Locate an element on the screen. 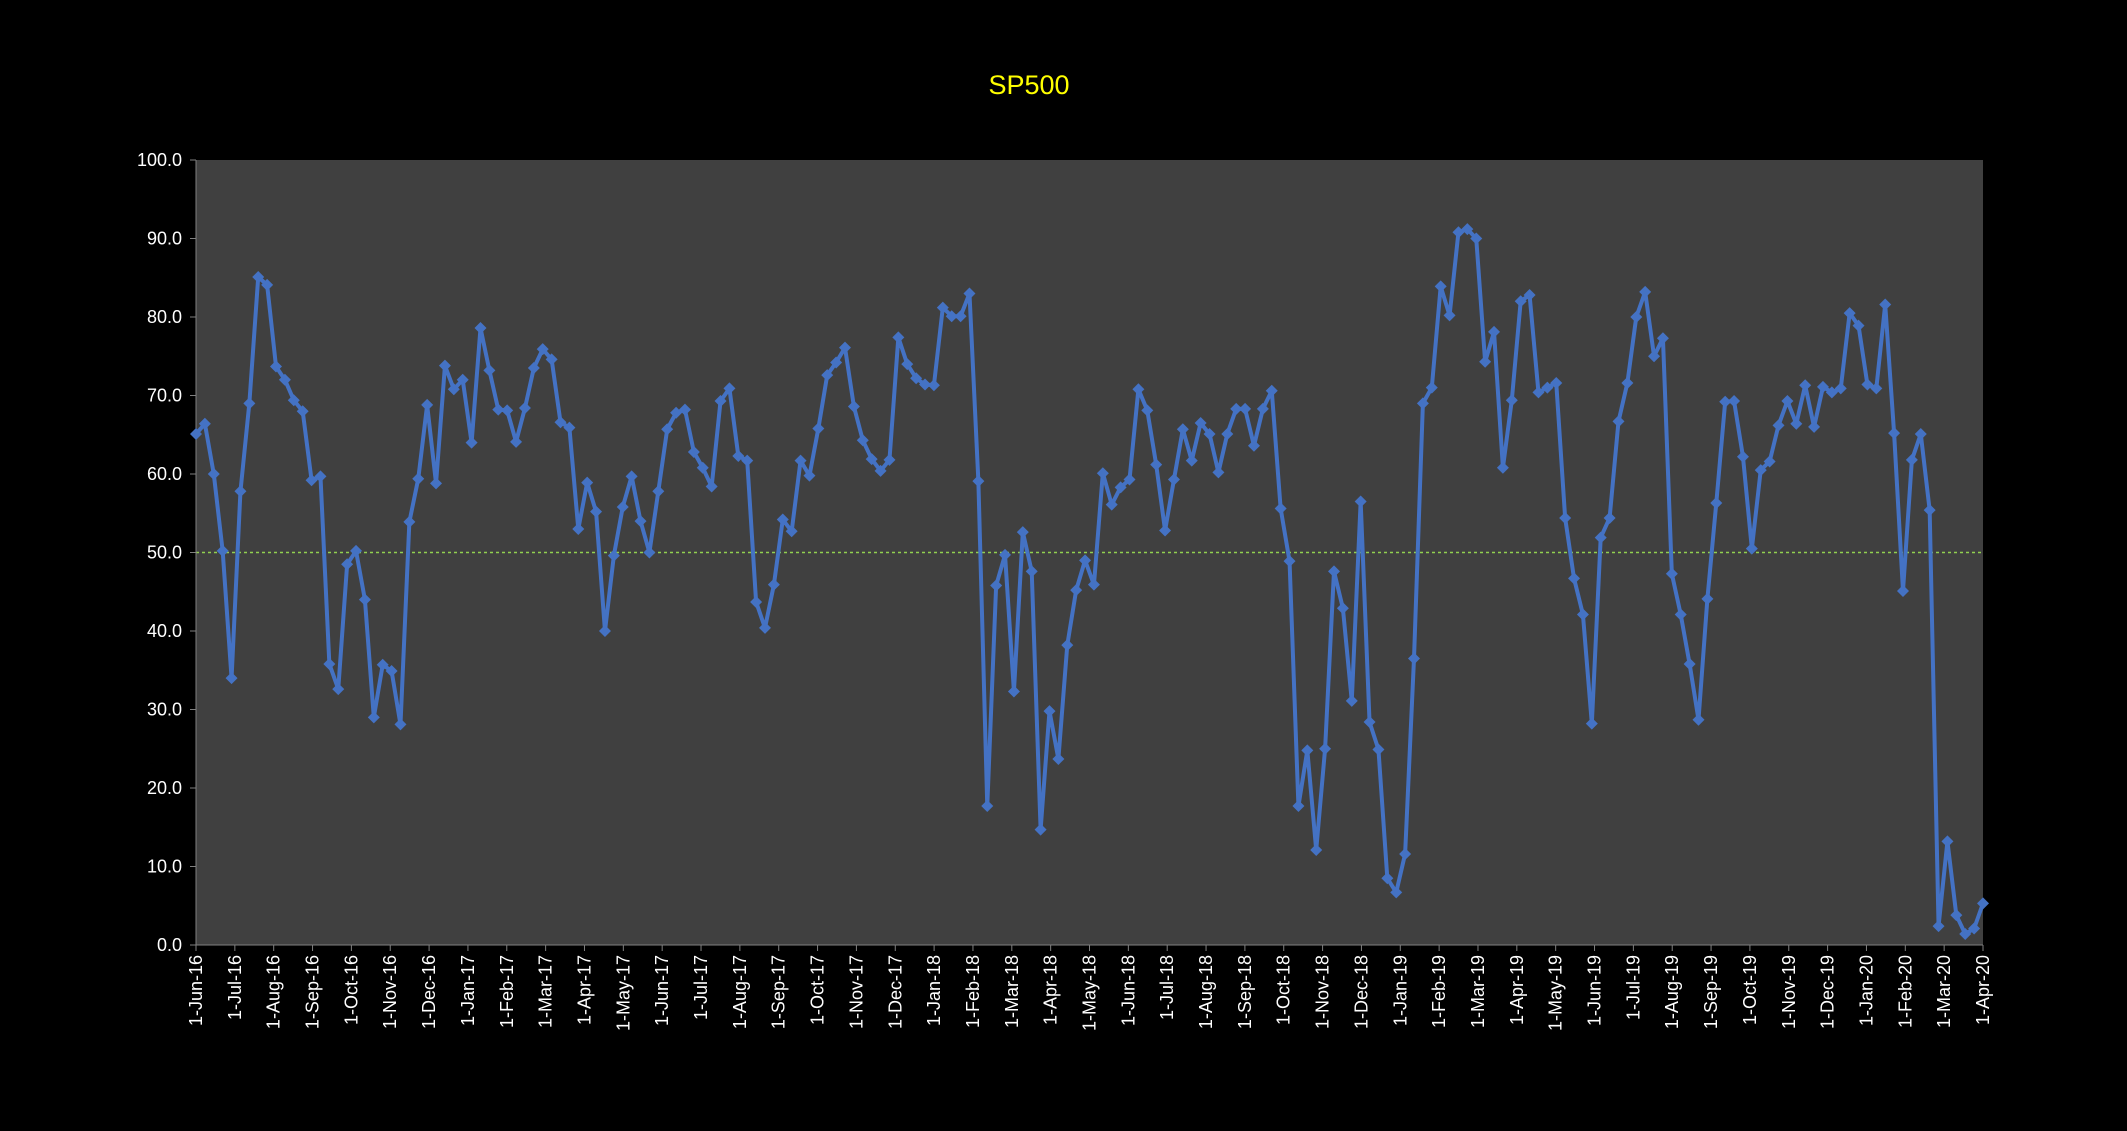 This screenshot has width=2127, height=1131. x-tick-label: 1-Apr-17 is located at coordinates (584, 990).